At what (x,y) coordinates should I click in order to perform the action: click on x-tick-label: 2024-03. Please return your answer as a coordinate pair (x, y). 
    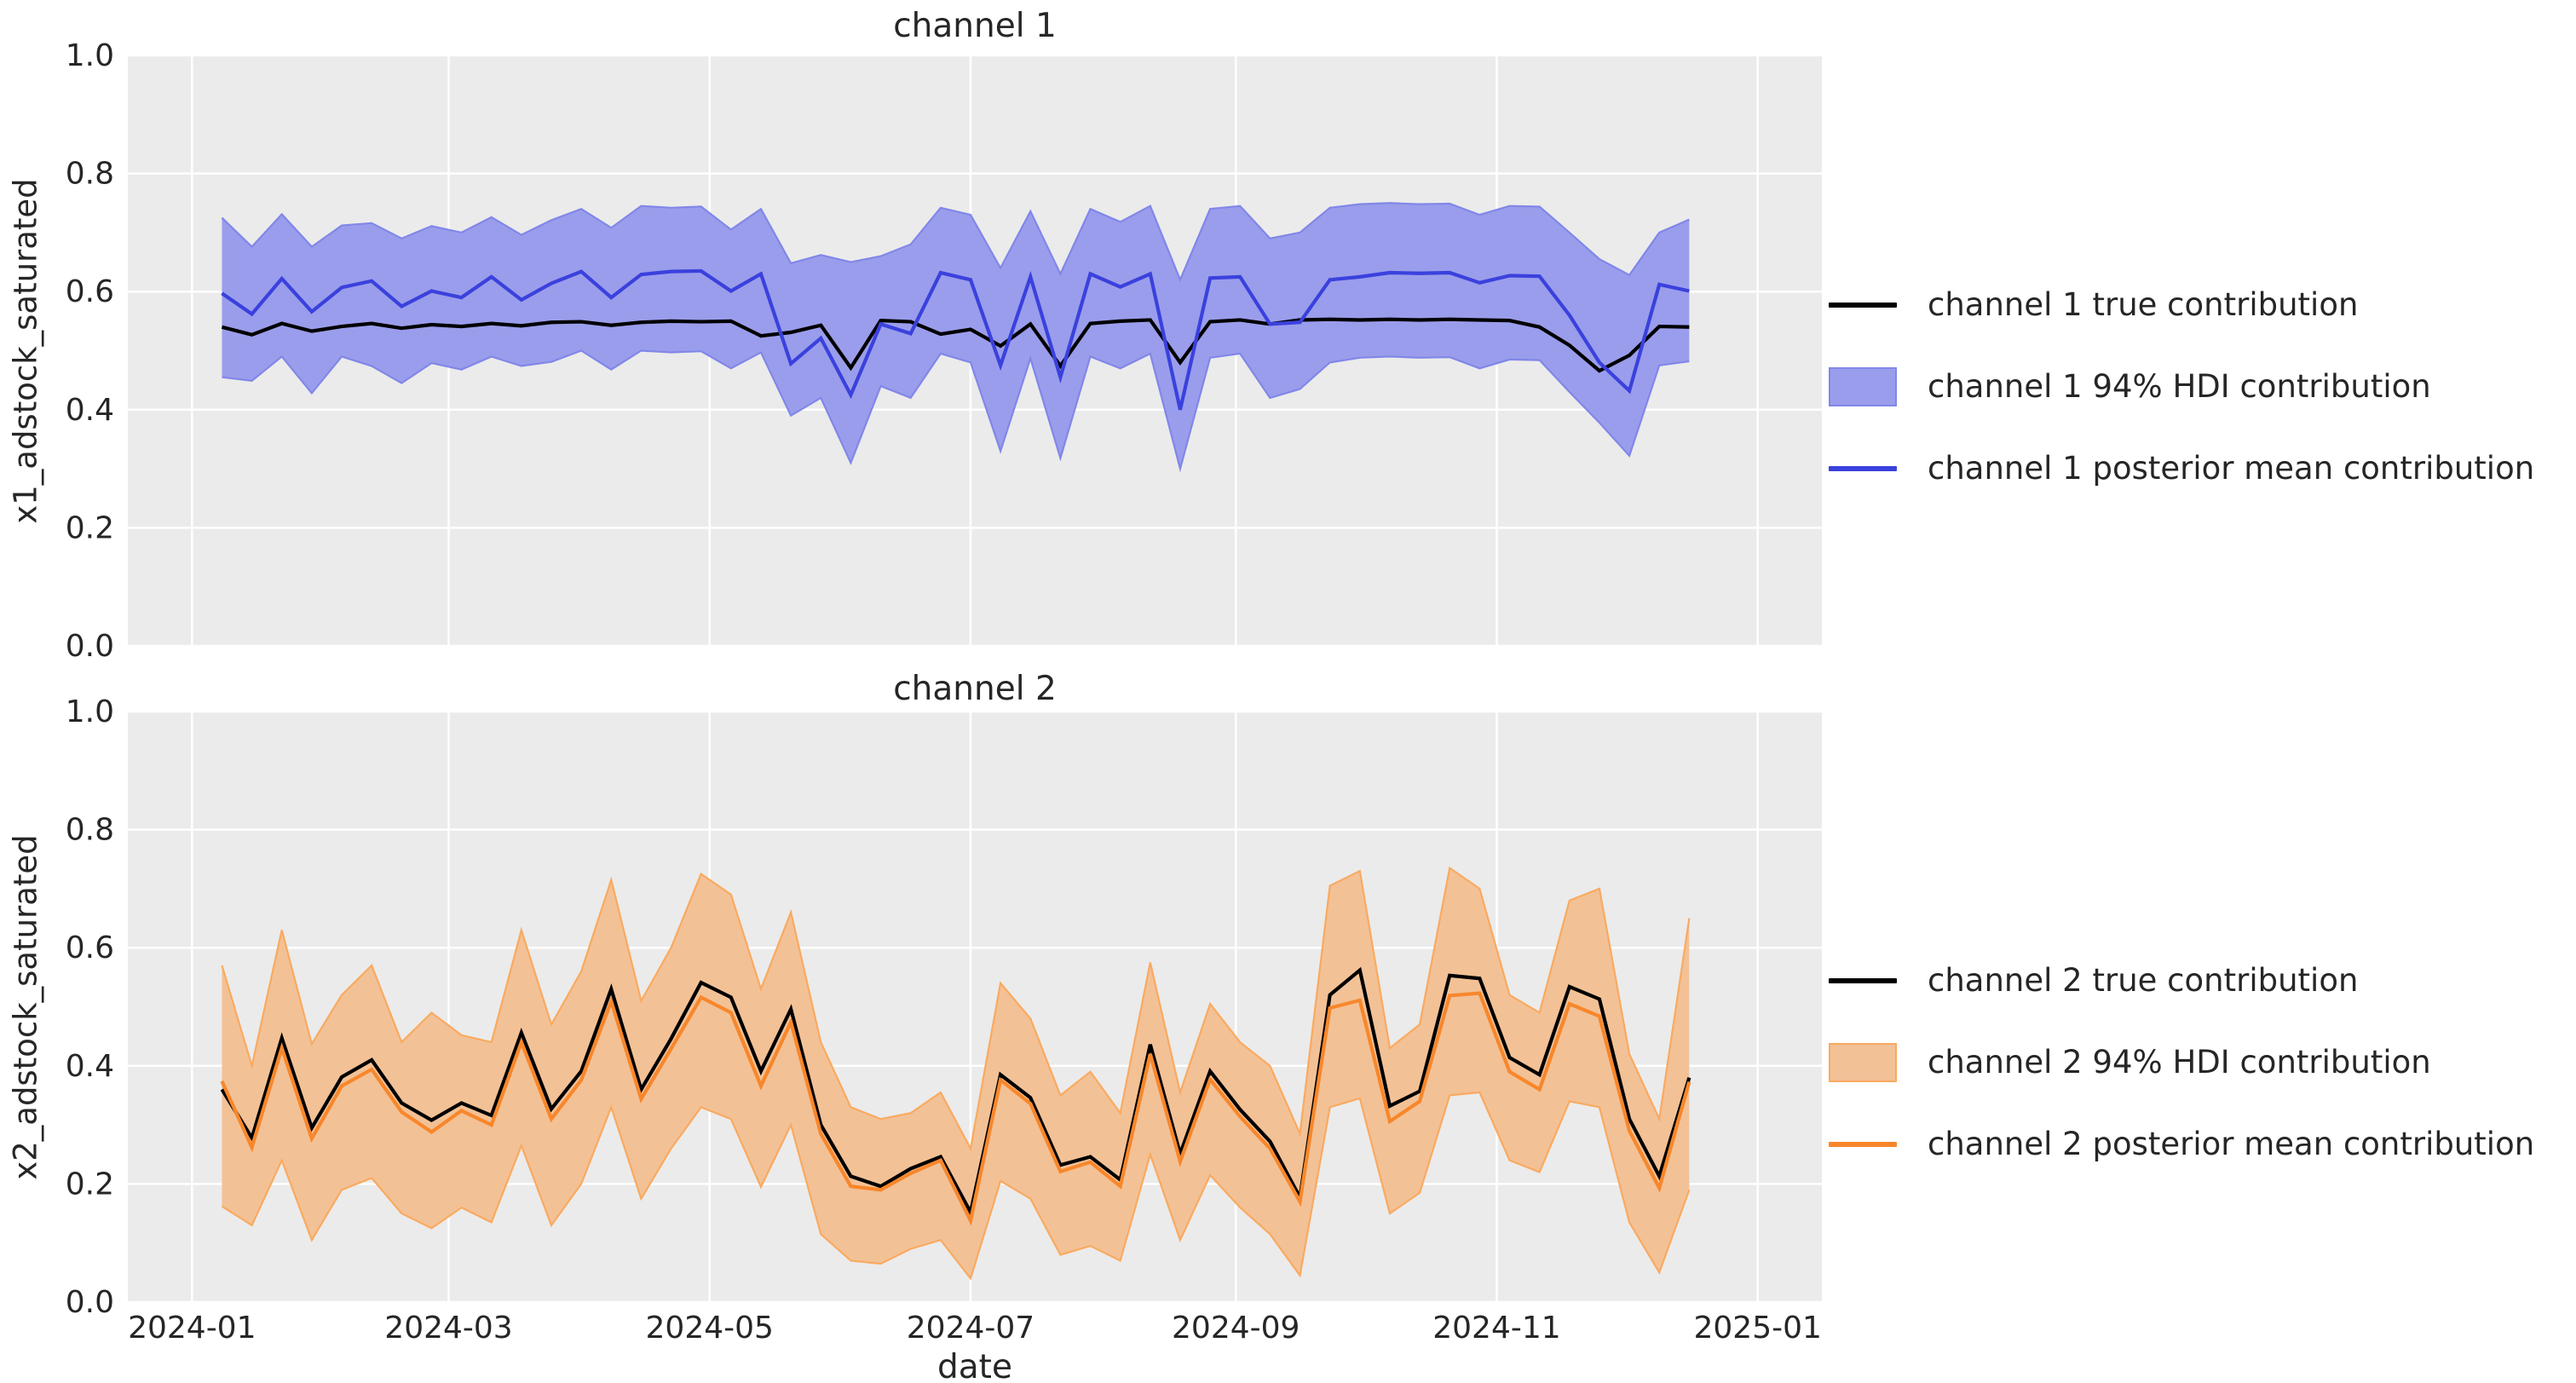
    Looking at the image, I should click on (448, 1329).